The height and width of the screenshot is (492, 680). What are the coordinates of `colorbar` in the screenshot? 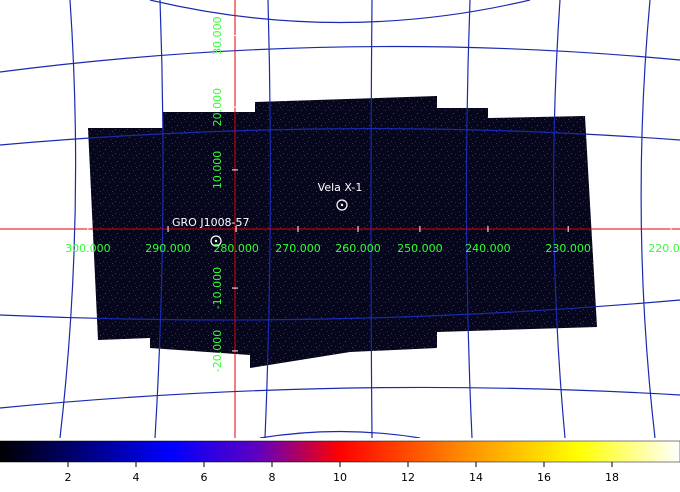 It's located at (340, 451).